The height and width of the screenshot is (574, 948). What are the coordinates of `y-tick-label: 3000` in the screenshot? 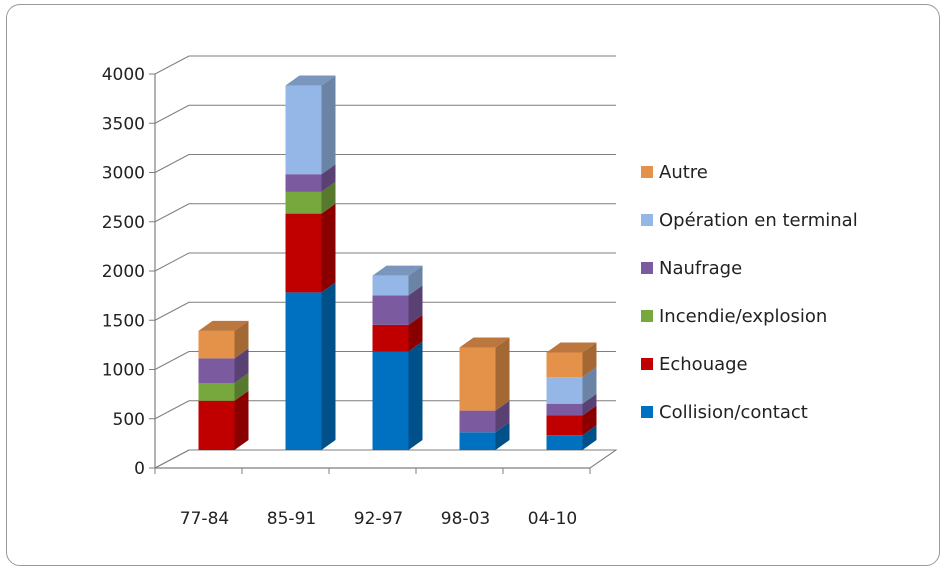 It's located at (123, 174).